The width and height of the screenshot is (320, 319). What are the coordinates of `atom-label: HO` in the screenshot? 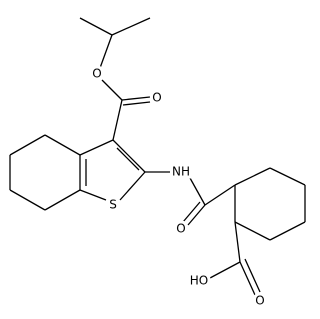 It's located at (199, 281).